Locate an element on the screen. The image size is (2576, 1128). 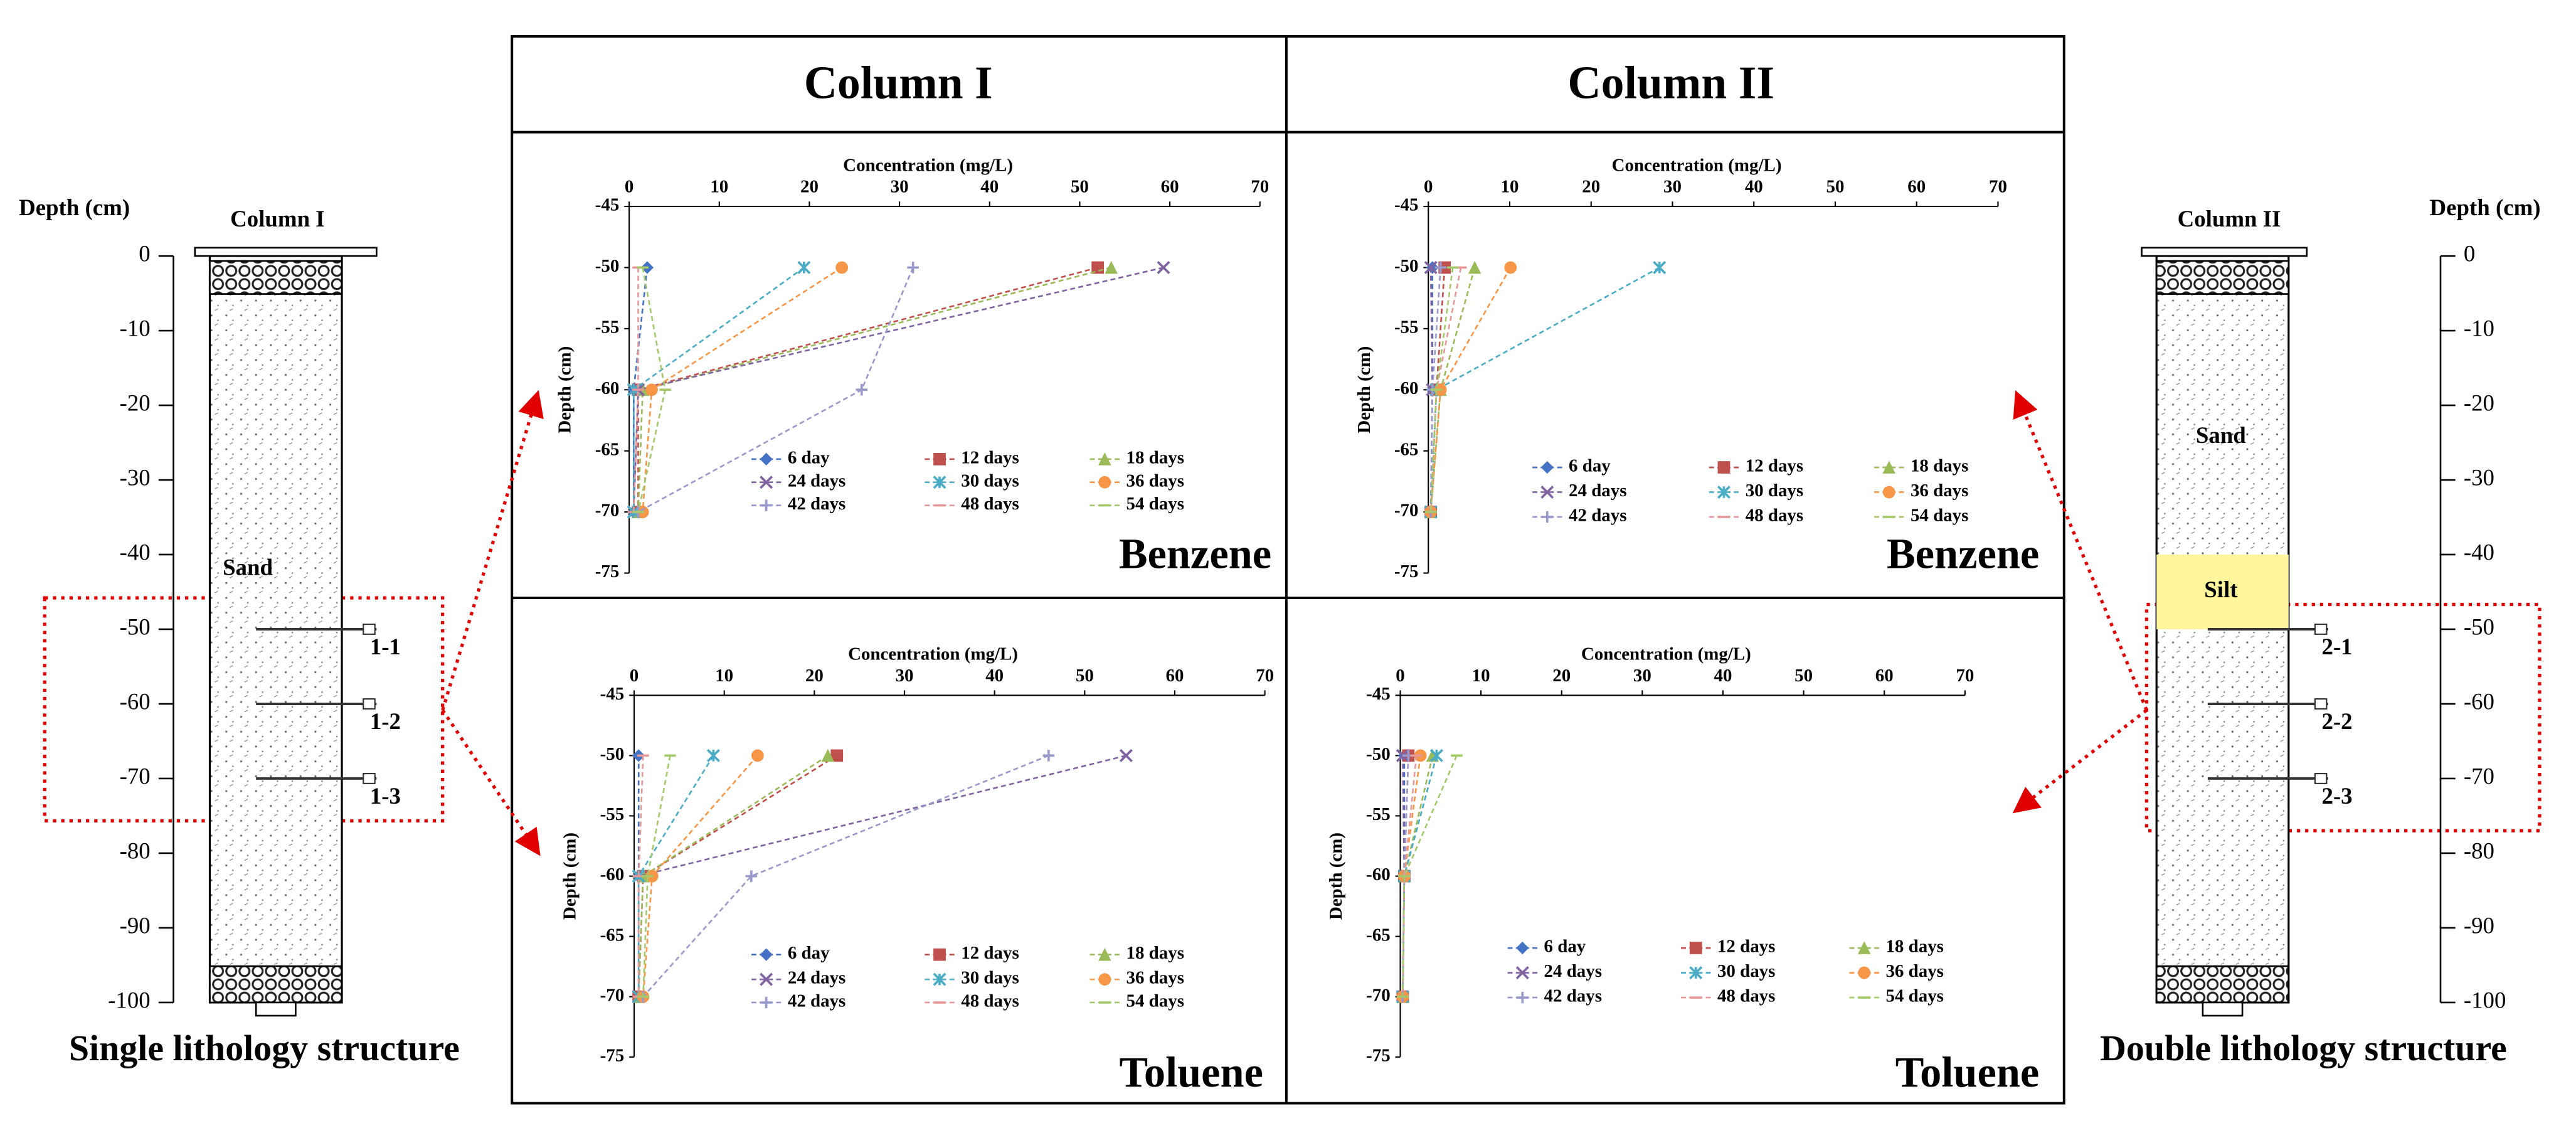
x-tick-label: 10 is located at coordinates (1510, 187).